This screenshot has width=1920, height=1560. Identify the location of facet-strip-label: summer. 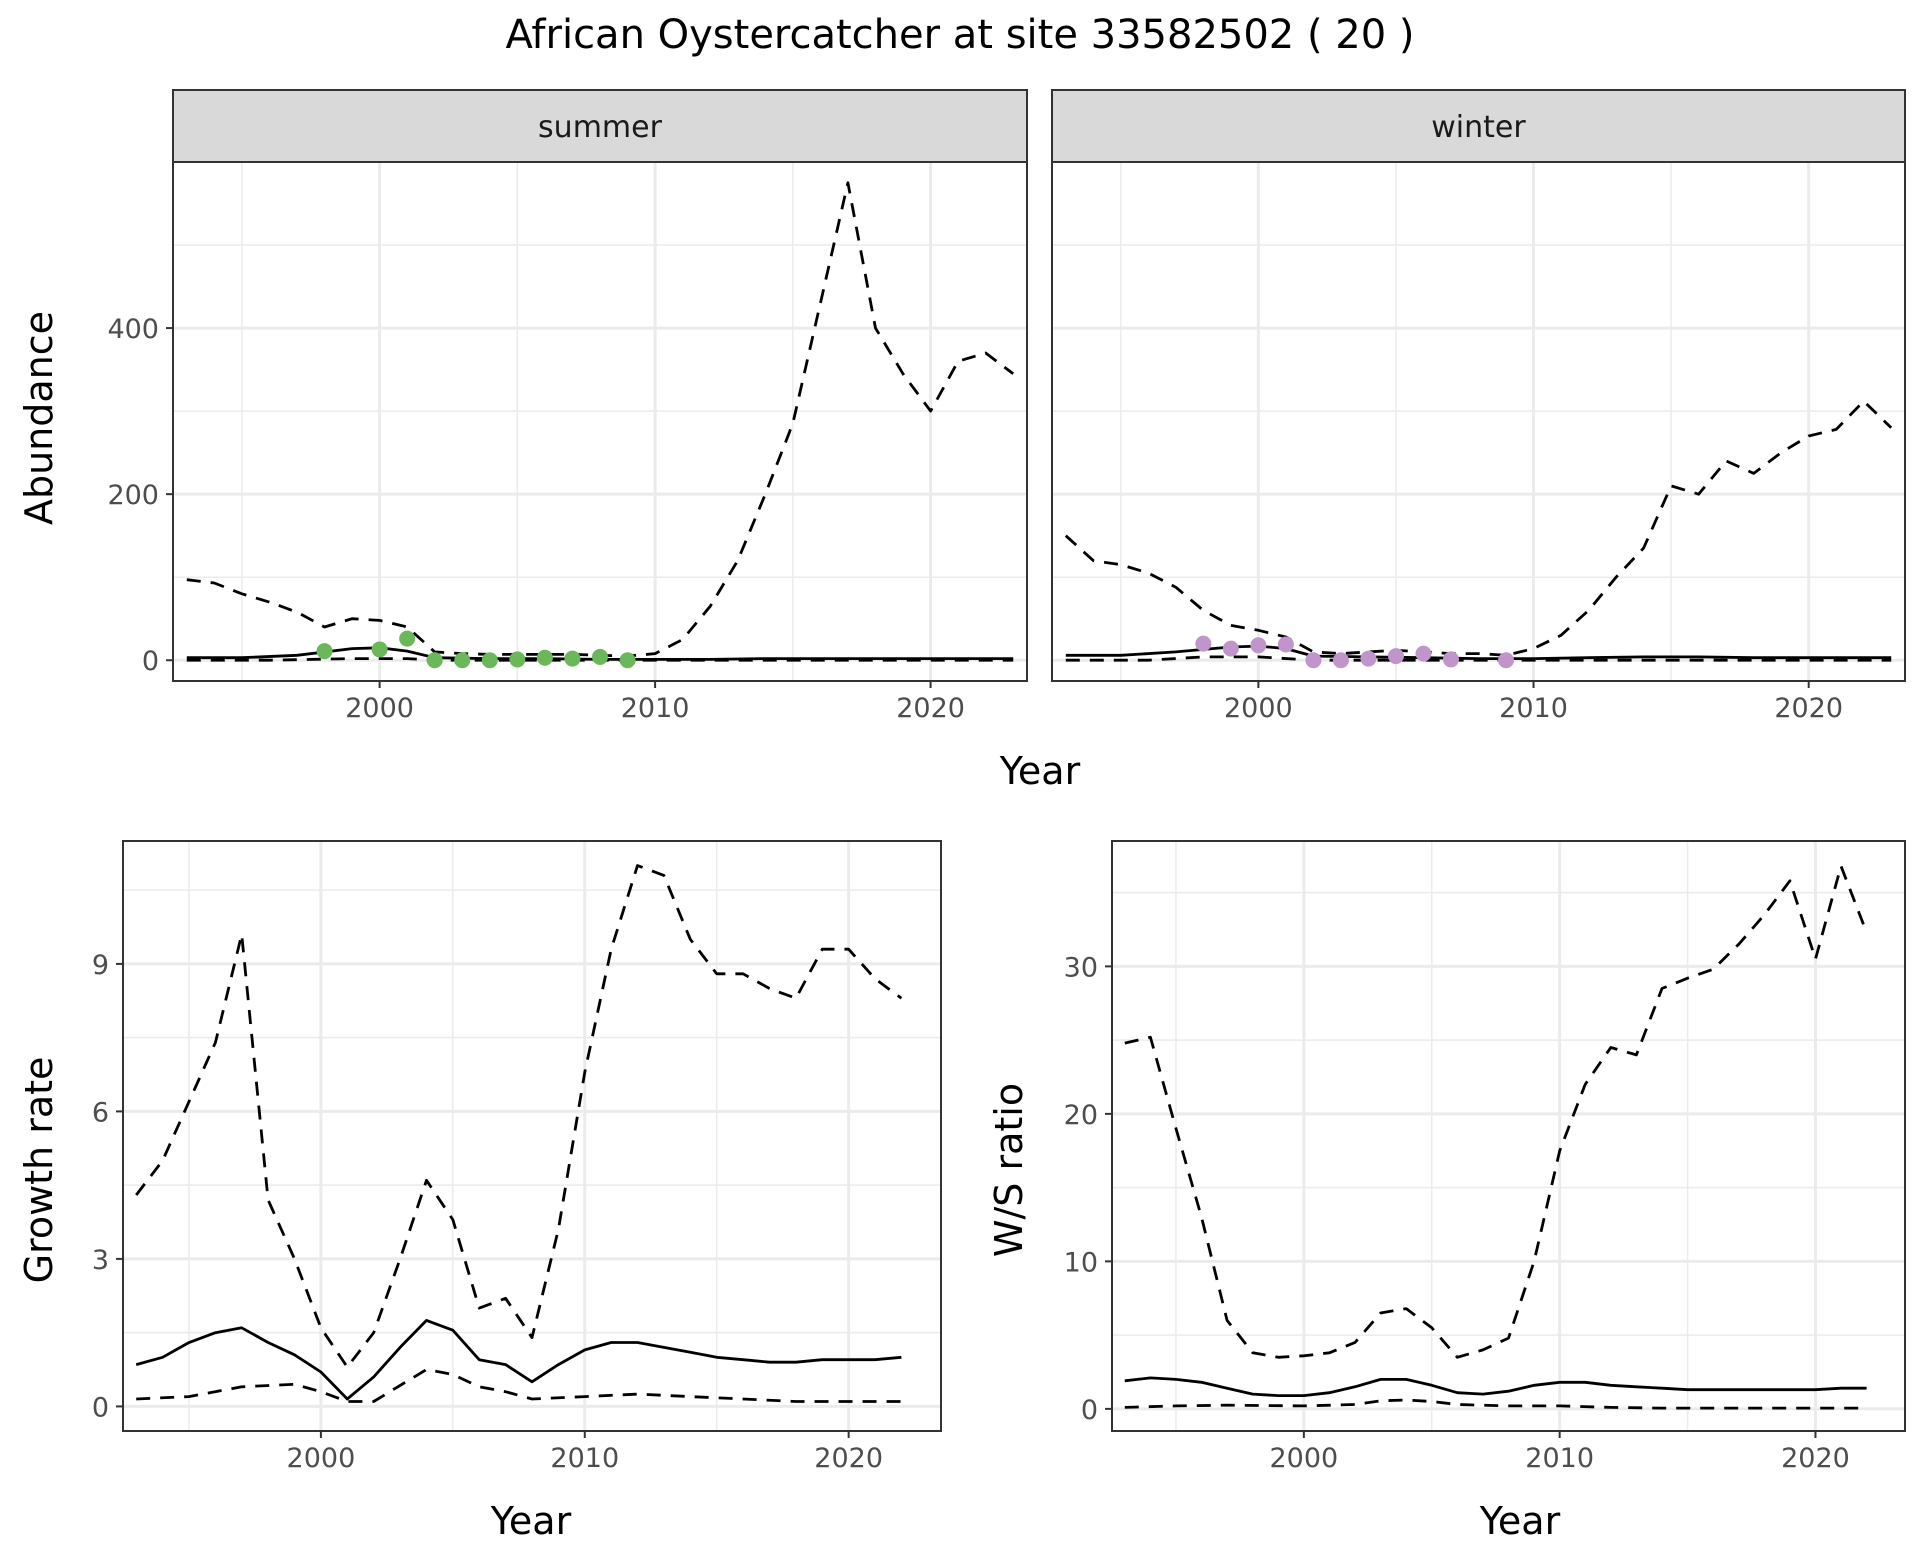
(600, 127).